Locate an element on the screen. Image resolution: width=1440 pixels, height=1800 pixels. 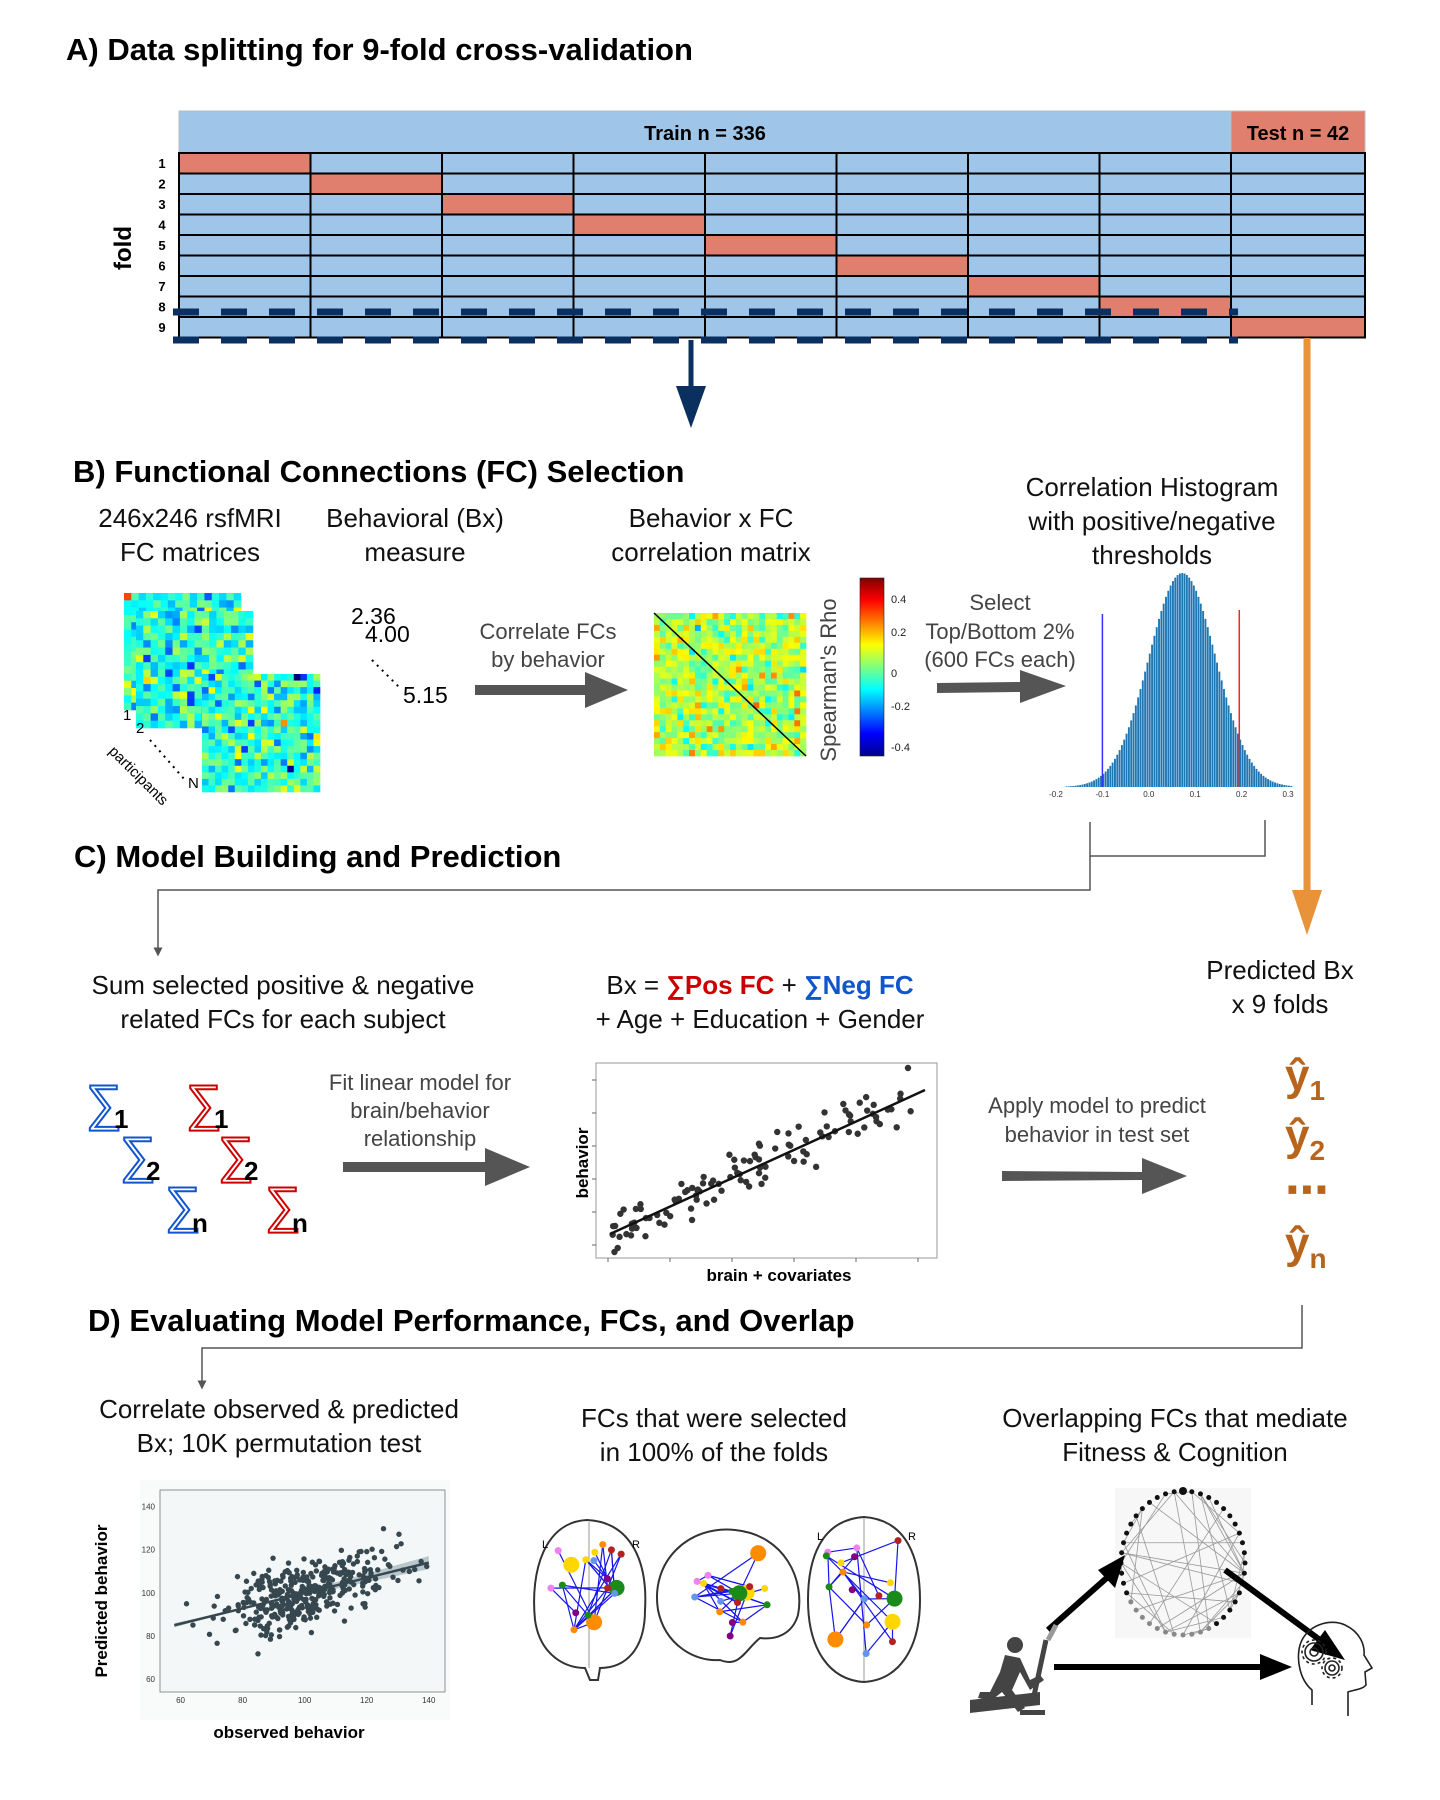
fc-matrices-label-2: FC matrices is located at coordinates (190, 552).